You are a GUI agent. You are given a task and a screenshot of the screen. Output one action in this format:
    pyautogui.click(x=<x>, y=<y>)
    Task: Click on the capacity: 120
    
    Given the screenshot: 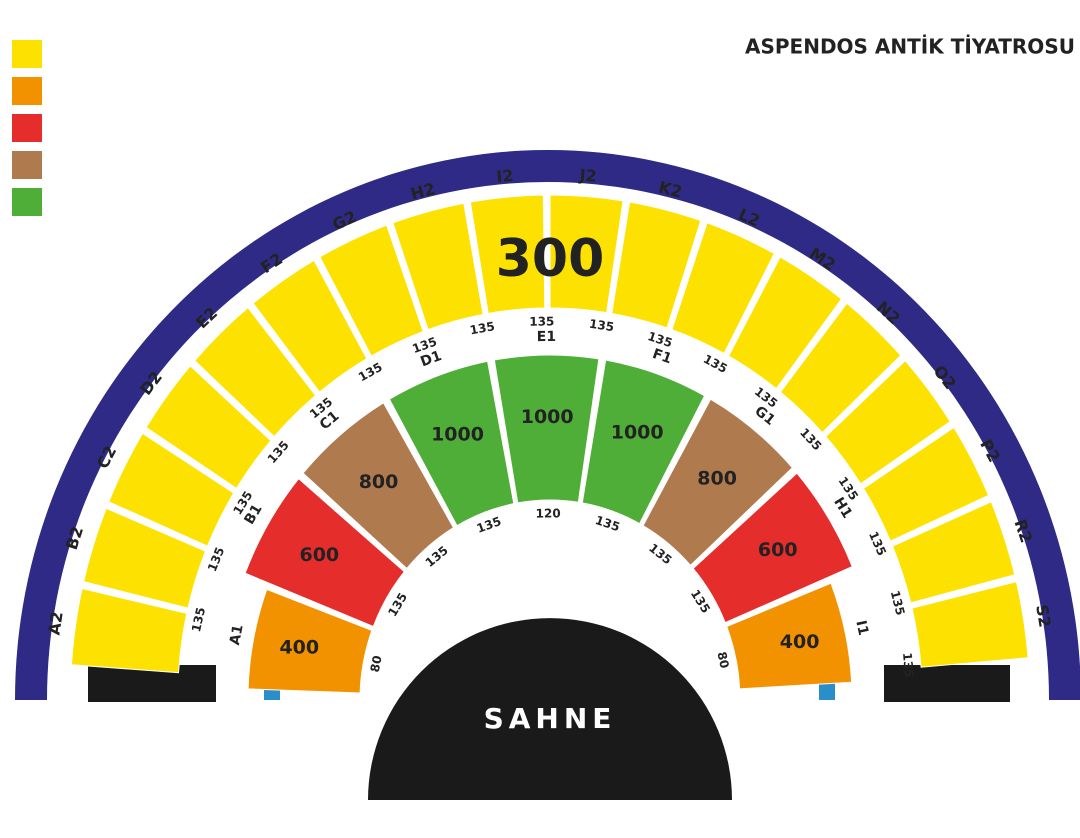 What is the action you would take?
    pyautogui.click(x=548, y=513)
    